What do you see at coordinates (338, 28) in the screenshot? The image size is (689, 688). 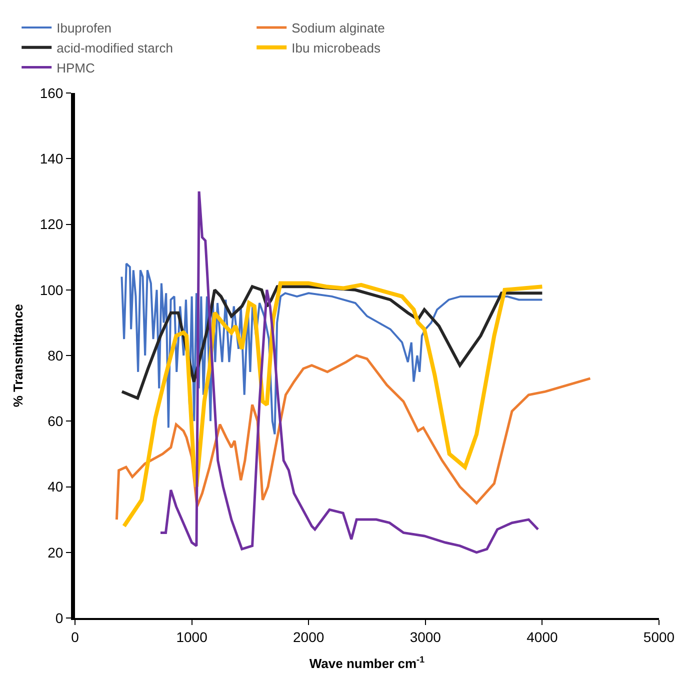 I see `legend-label: Sodium alginate` at bounding box center [338, 28].